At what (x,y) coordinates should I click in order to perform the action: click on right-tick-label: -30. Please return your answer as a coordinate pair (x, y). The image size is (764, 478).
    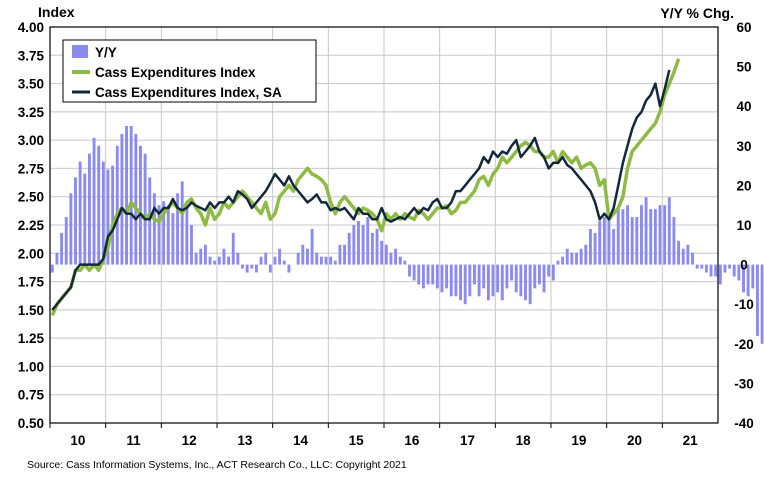
    Looking at the image, I should click on (744, 383).